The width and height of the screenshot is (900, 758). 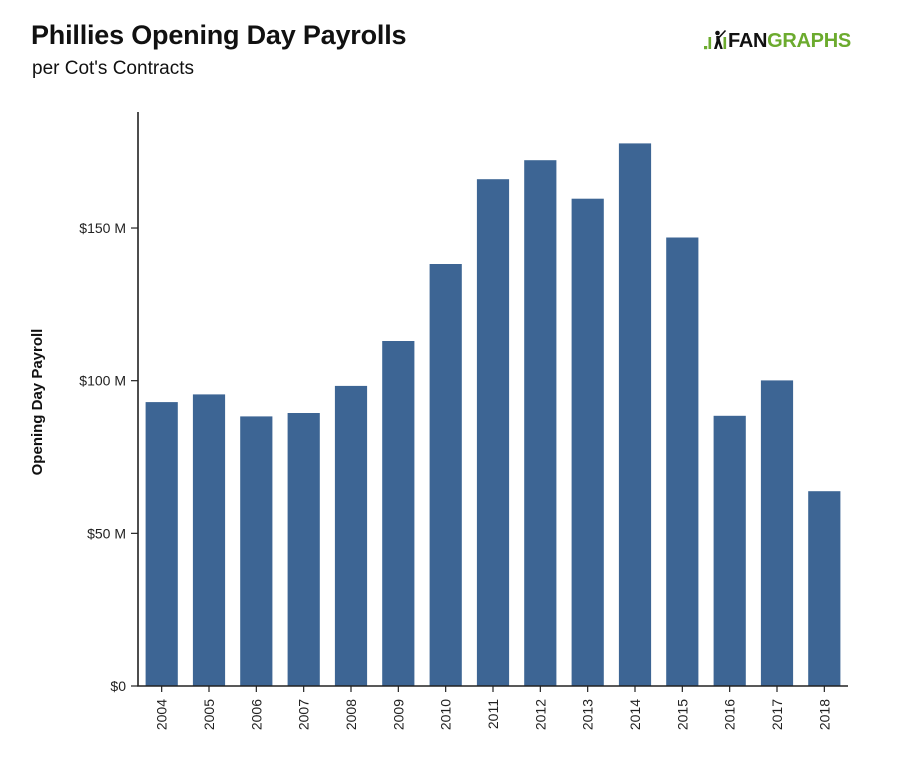 I want to click on y-tick-label: $100 M, so click(x=102, y=381).